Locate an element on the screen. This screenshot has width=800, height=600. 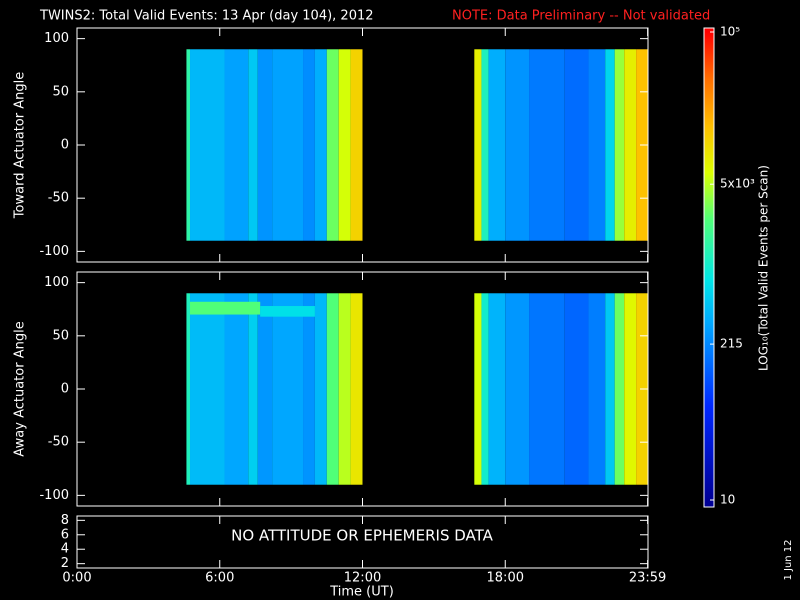
x-tick-label: 6:00 is located at coordinates (219, 578).